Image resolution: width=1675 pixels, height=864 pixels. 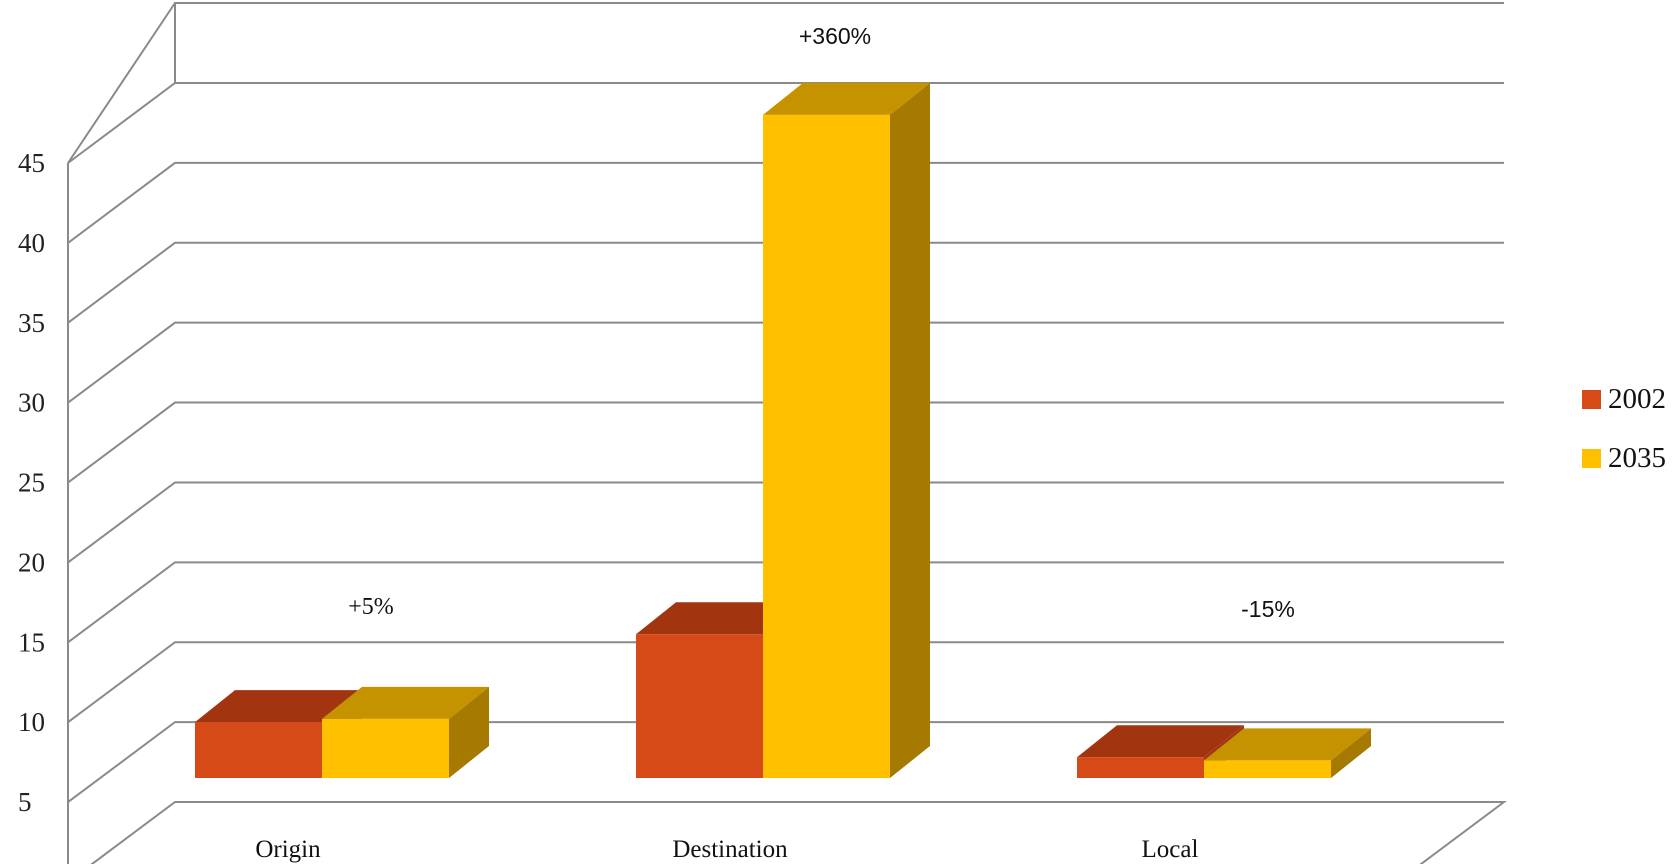 What do you see at coordinates (826, 446) in the screenshot?
I see `bar-2035-destination` at bounding box center [826, 446].